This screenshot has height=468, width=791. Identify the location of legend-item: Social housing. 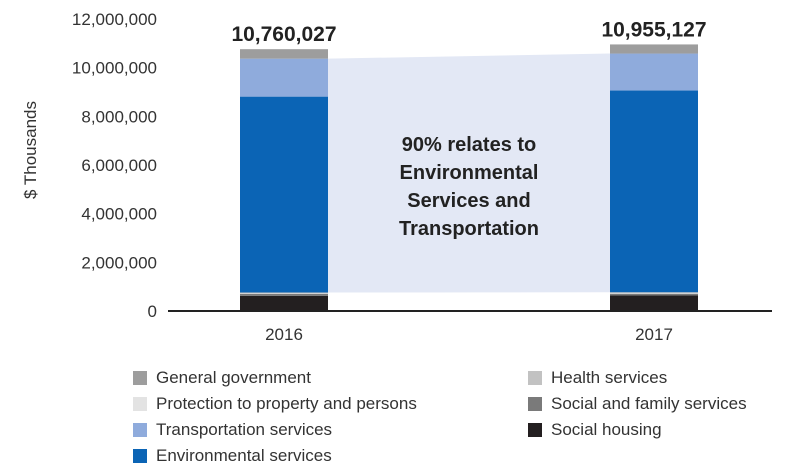
(595, 430).